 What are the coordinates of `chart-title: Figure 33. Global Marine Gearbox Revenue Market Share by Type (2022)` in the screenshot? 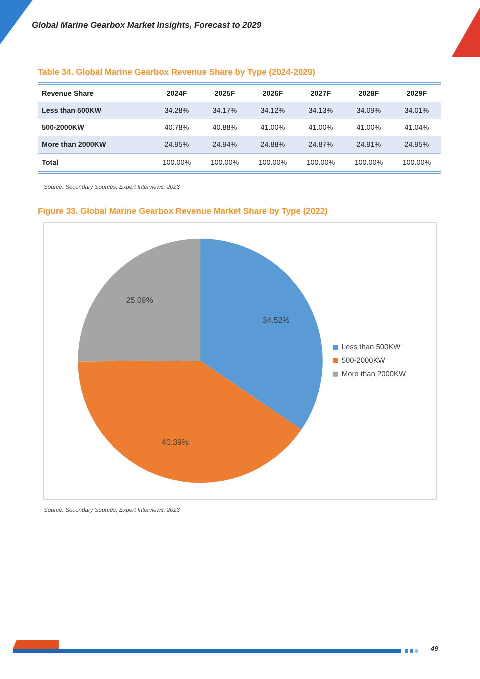 It's located at (183, 211).